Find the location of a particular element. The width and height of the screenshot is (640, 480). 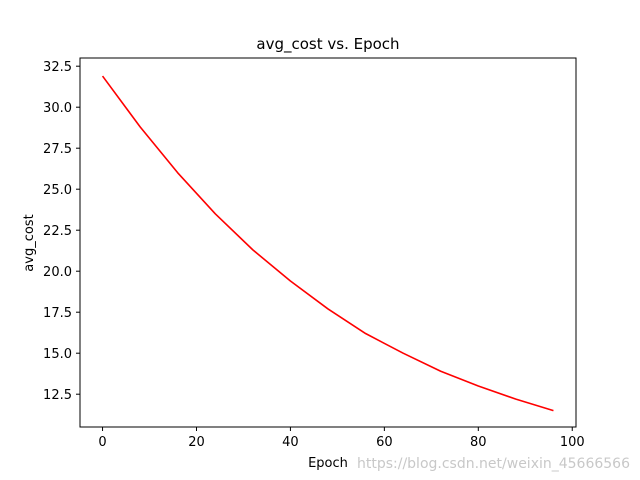

y-tick-label: 25.0 is located at coordinates (57, 190).